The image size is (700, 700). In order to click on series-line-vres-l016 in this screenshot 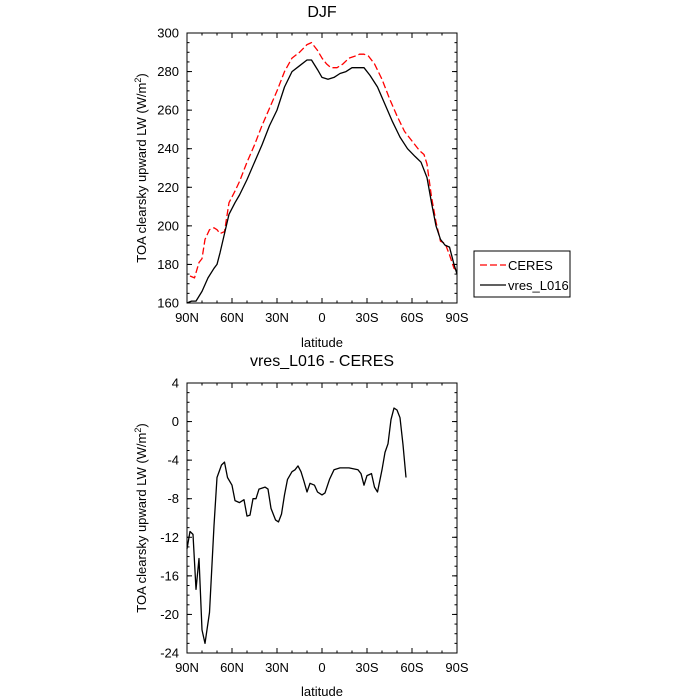, I will do `click(322, 181)`.